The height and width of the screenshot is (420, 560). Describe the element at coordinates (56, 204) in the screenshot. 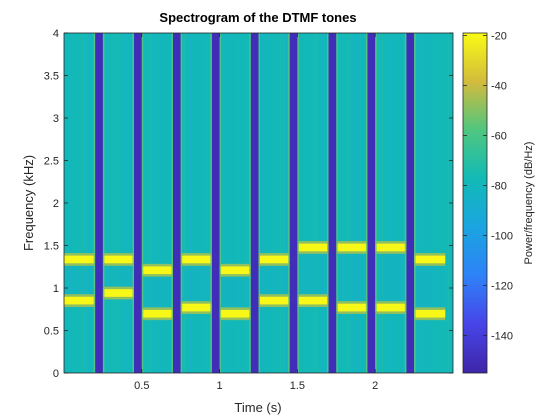

I see `y-tick-label: 2` at that location.